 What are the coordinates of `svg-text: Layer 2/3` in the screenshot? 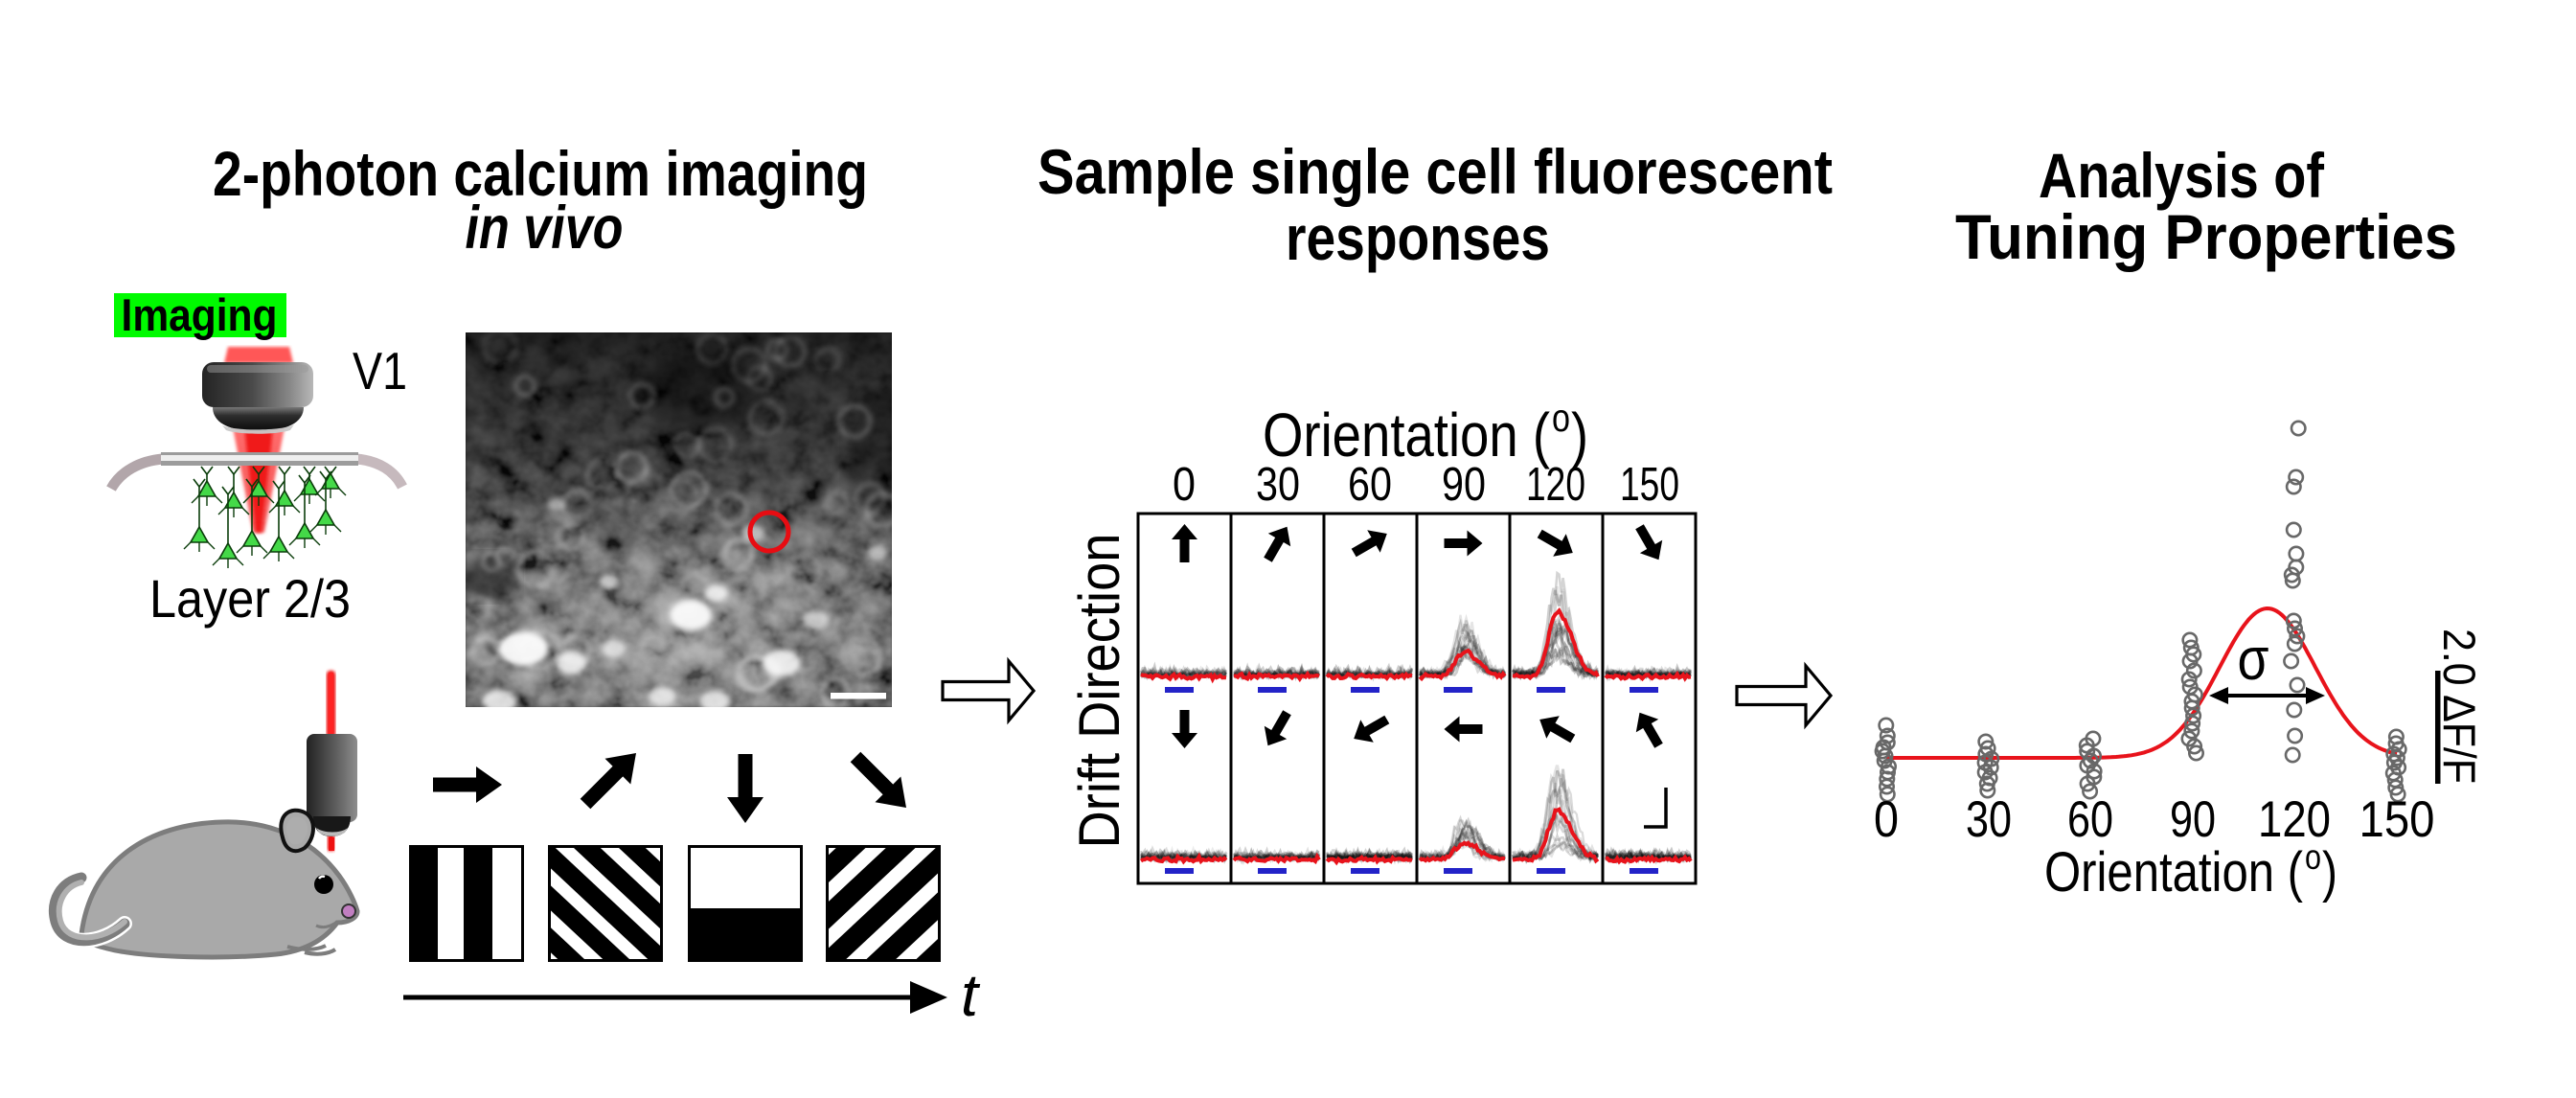 It's located at (250, 598).